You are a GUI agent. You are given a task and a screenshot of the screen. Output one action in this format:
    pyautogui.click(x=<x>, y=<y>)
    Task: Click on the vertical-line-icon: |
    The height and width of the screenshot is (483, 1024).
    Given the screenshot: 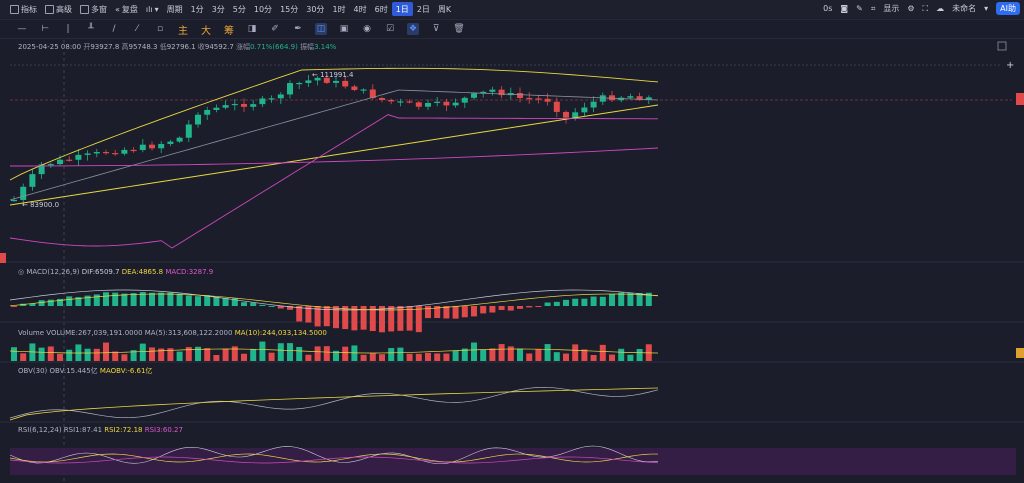 What is the action you would take?
    pyautogui.click(x=68, y=29)
    